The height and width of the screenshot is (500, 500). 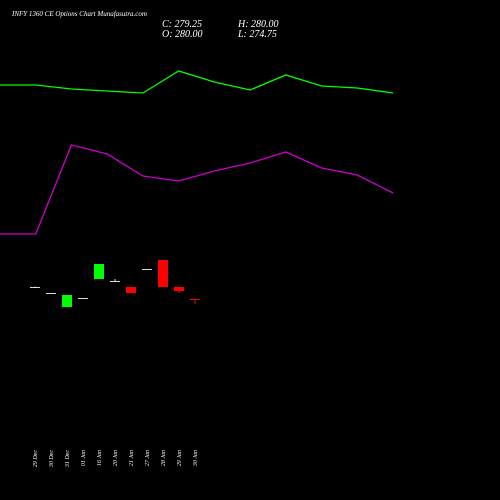 I want to click on open-label: O: 280.00, so click(x=182, y=34).